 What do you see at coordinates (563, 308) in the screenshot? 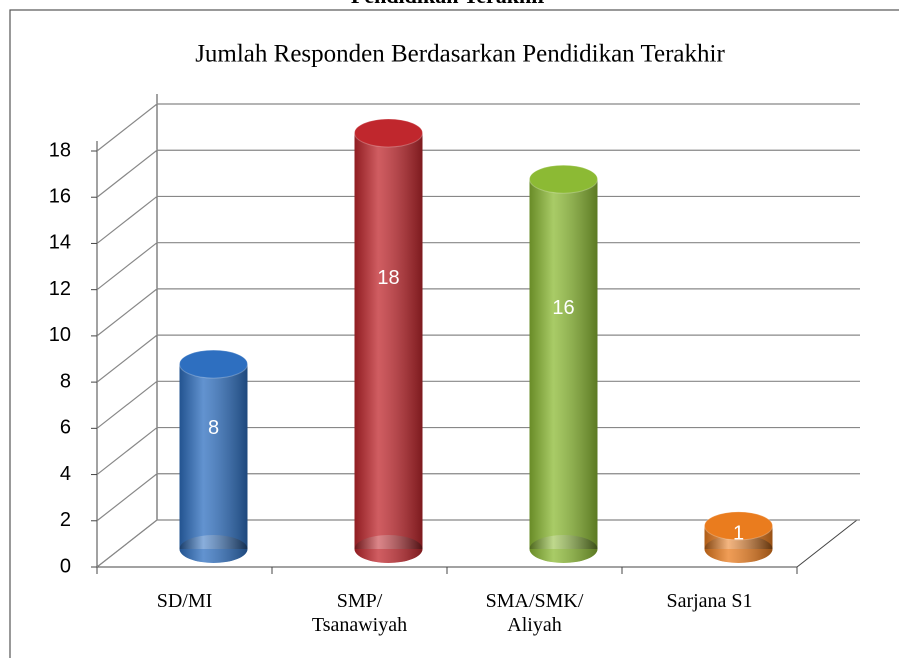
I see `data-label: 16` at bounding box center [563, 308].